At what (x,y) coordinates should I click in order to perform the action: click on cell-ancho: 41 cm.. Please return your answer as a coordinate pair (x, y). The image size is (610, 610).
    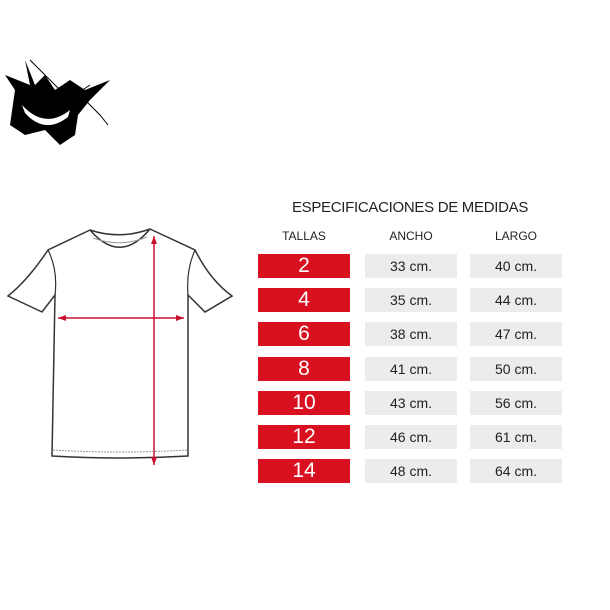
    Looking at the image, I should click on (411, 368).